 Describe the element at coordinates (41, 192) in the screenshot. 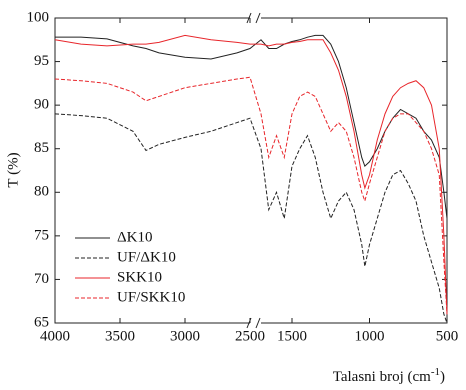

I see `y-tick-label: 80` at that location.